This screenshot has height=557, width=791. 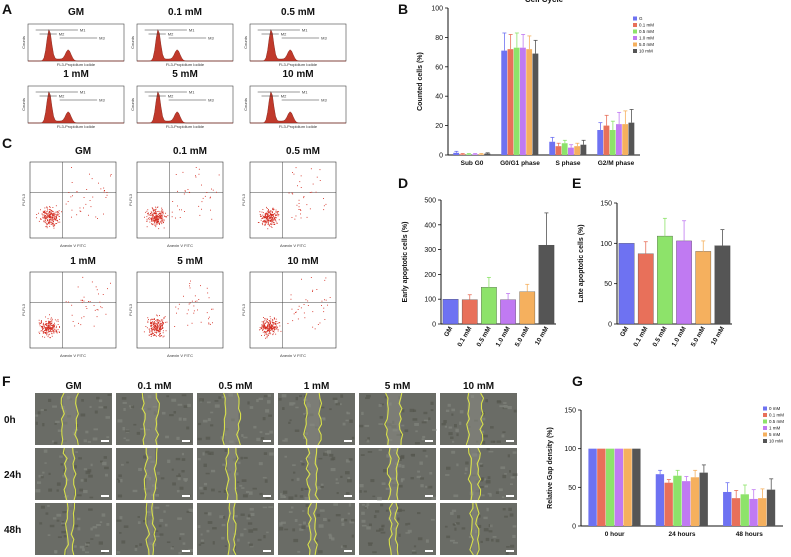 What do you see at coordinates (312, 419) in the screenshot?
I see `wound-gap` at bounding box center [312, 419].